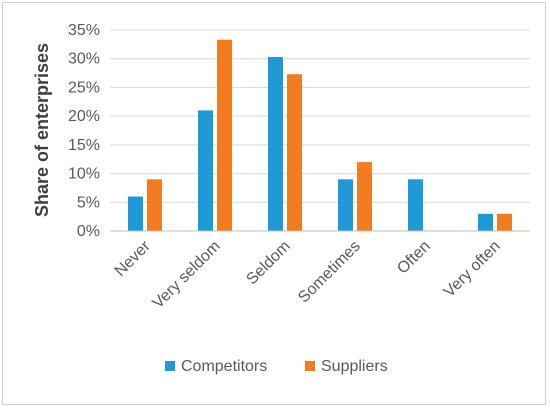 This screenshot has width=550, height=409. What do you see at coordinates (364, 196) in the screenshot?
I see `bar-suppliers-sometimes` at bounding box center [364, 196].